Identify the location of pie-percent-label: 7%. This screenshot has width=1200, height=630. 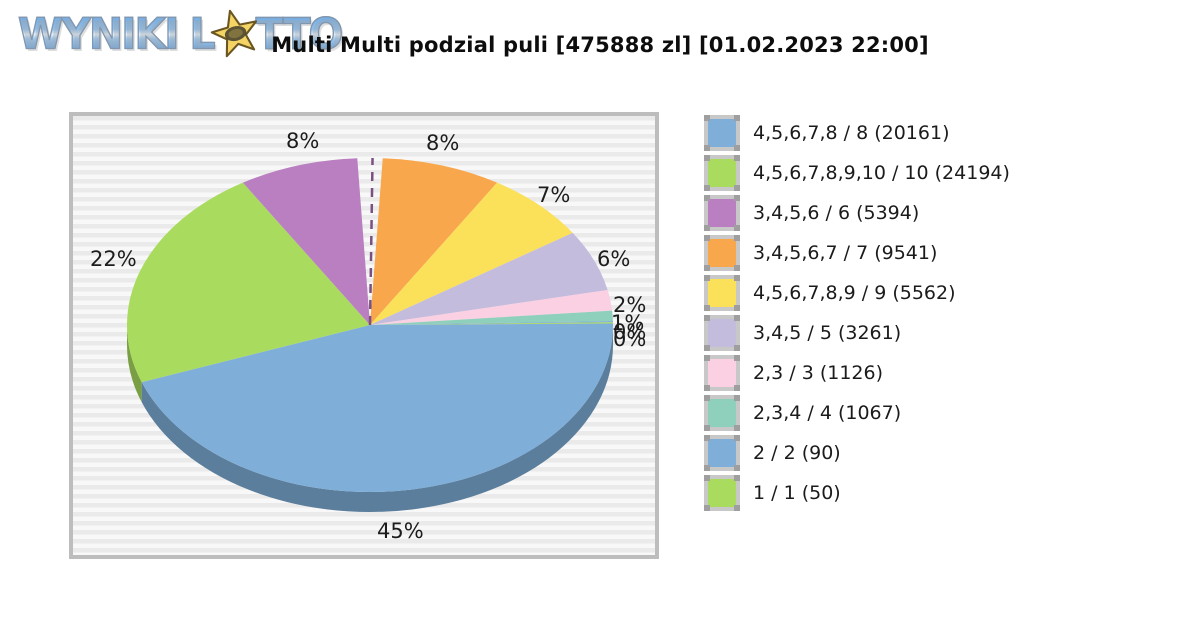
(554, 195).